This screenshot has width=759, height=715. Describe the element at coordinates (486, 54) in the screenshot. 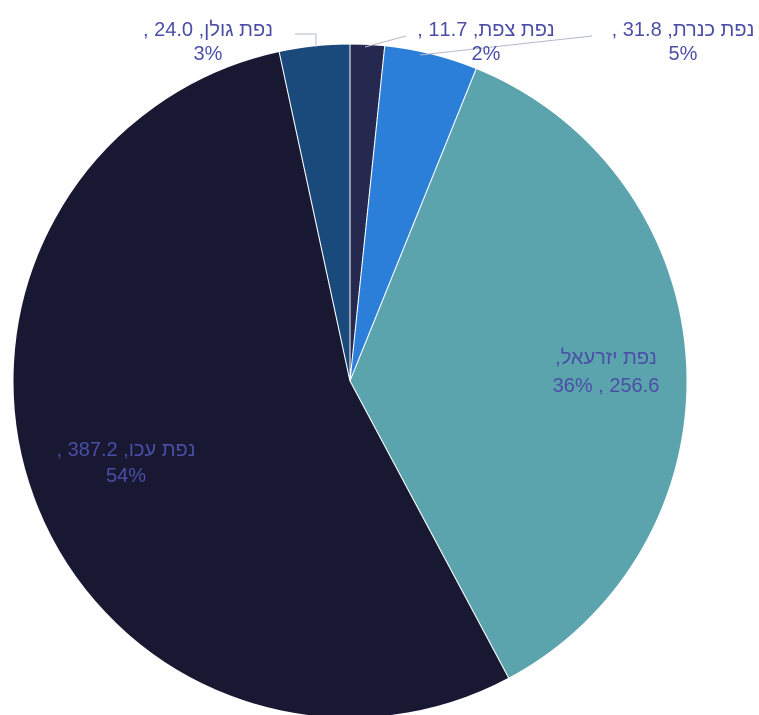

I see `slice-label-1-line2: 2%` at that location.